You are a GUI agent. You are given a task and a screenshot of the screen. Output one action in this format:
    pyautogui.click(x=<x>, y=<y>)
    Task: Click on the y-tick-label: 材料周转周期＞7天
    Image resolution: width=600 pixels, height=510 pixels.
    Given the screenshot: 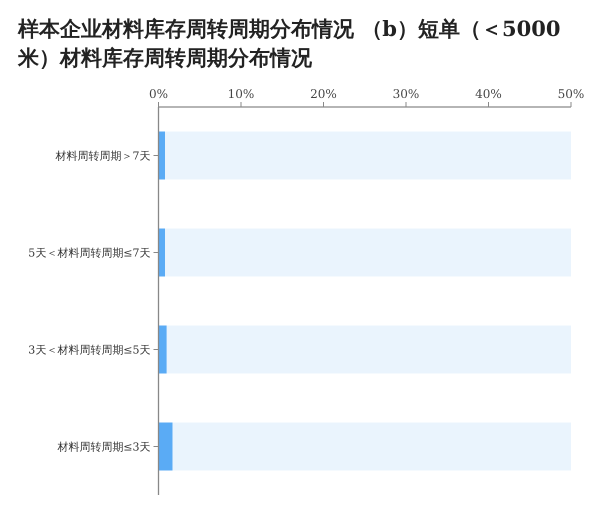 What is the action you would take?
    pyautogui.click(x=102, y=156)
    